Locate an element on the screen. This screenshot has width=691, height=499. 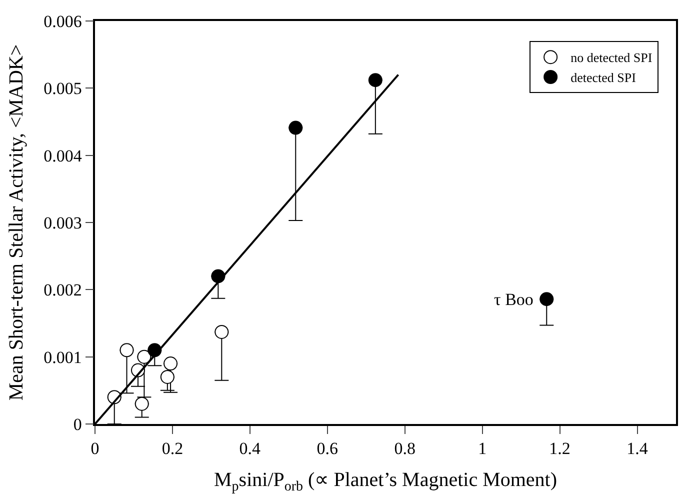
y-axis-title: Mean Short-term Stellar Activity, <MADK> is located at coordinates (17, 222).